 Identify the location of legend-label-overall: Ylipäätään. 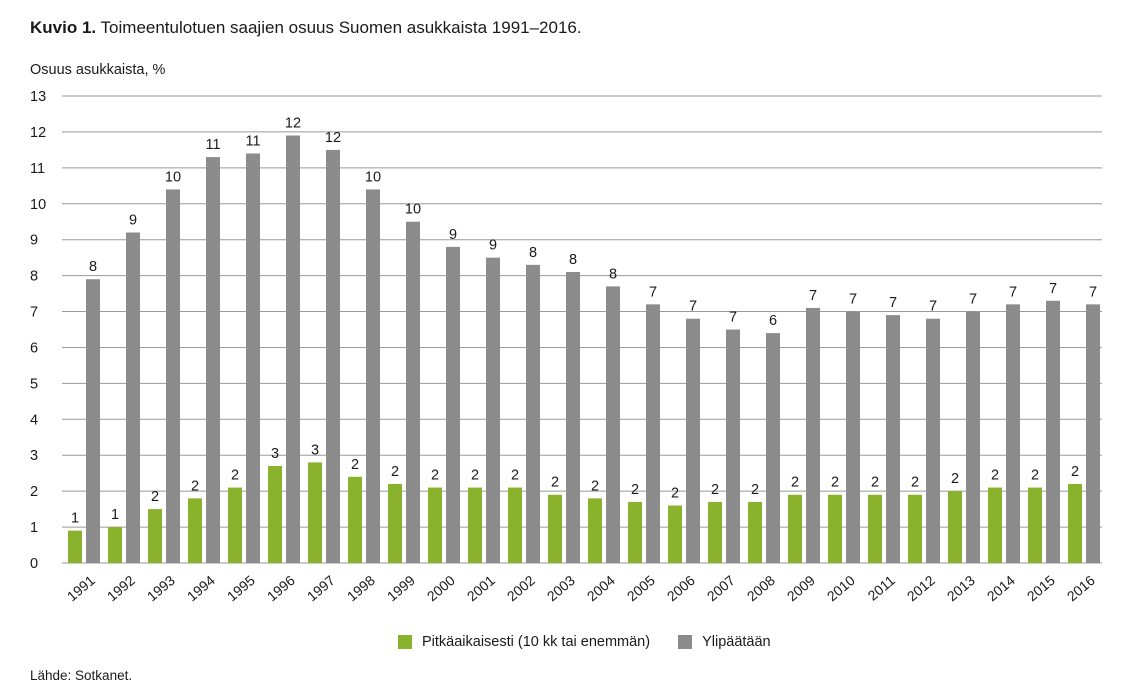
(736, 642).